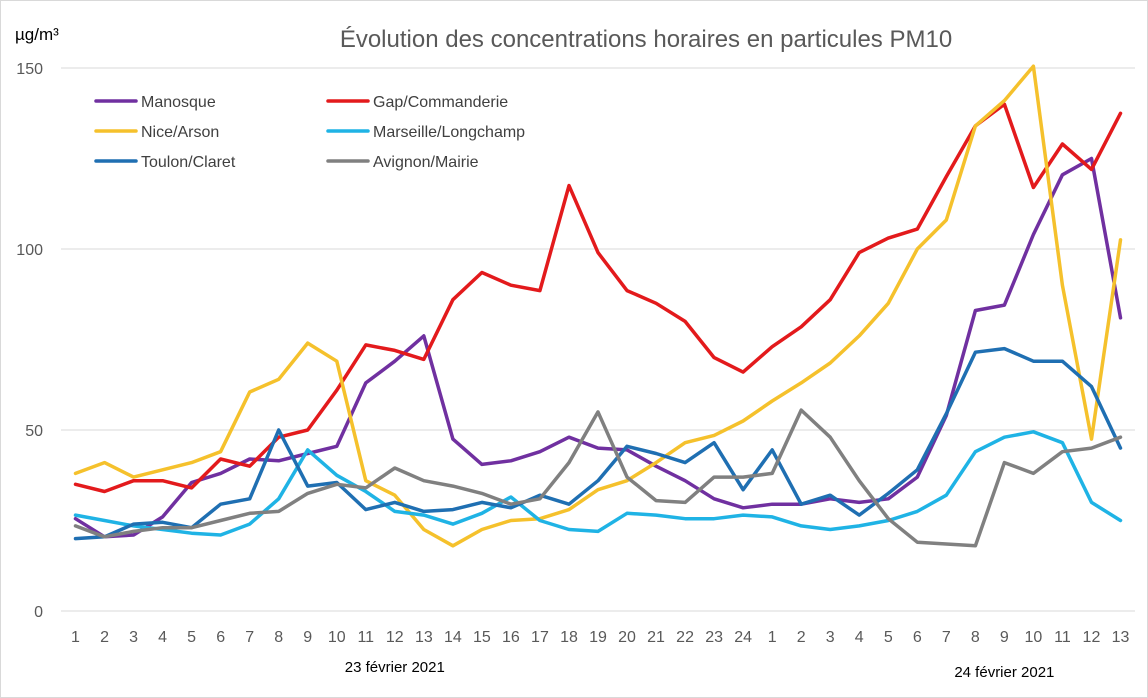 The width and height of the screenshot is (1148, 698). What do you see at coordinates (540, 637) in the screenshot?
I see `x-tick-label: 17` at bounding box center [540, 637].